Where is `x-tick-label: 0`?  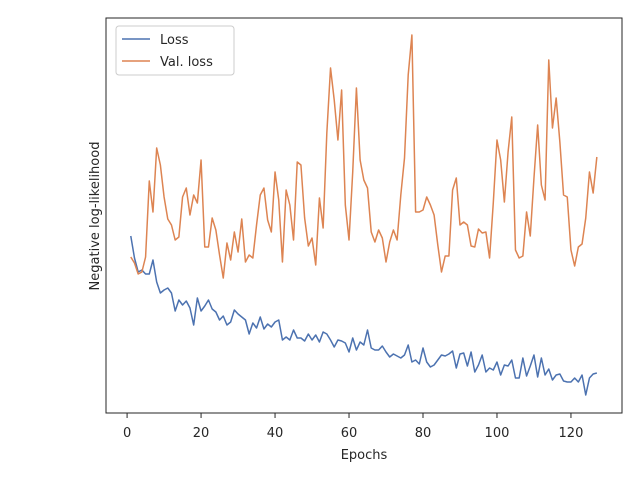 x-tick-label: 0 is located at coordinates (127, 433).